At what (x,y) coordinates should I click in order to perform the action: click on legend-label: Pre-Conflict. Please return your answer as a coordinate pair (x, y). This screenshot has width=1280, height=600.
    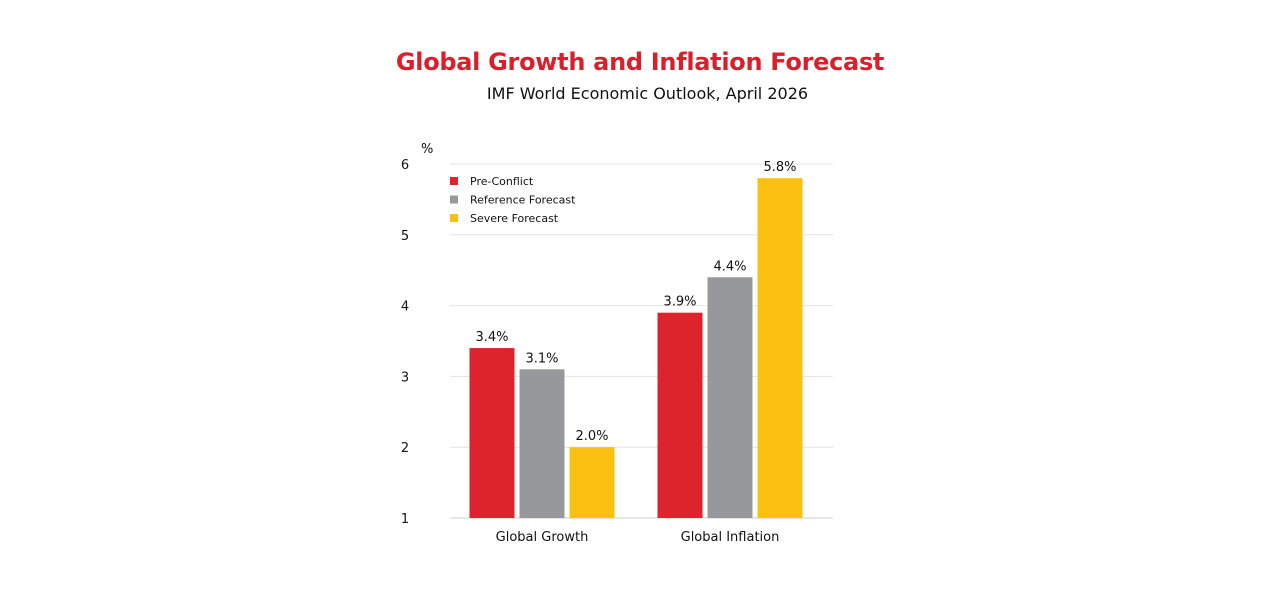
    Looking at the image, I should click on (502, 181).